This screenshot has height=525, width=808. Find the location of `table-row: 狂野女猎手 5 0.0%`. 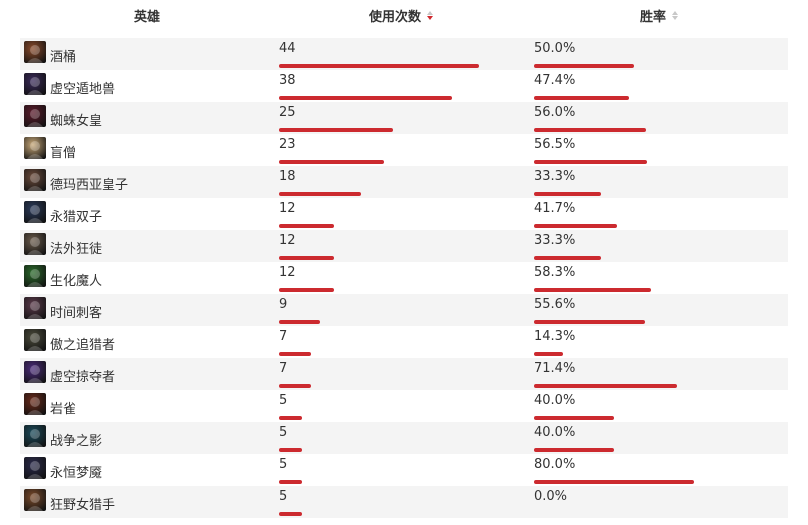

table-row: 狂野女猎手 5 0.0% is located at coordinates (404, 502).